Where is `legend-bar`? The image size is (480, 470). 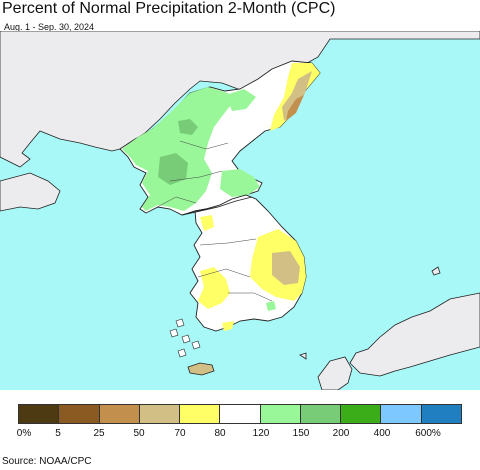 legend-bar is located at coordinates (240, 414).